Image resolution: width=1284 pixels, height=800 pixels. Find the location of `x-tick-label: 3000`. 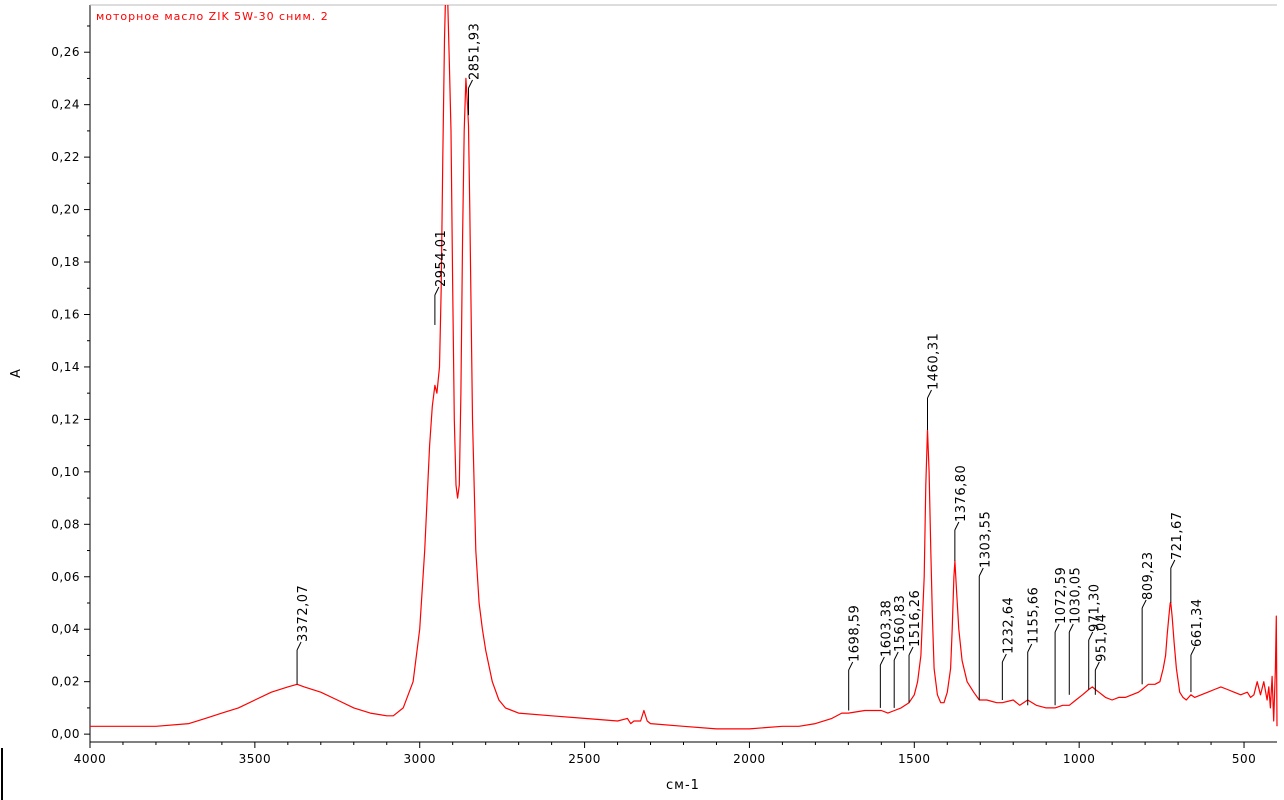

x-tick-label: 3000 is located at coordinates (419, 759).